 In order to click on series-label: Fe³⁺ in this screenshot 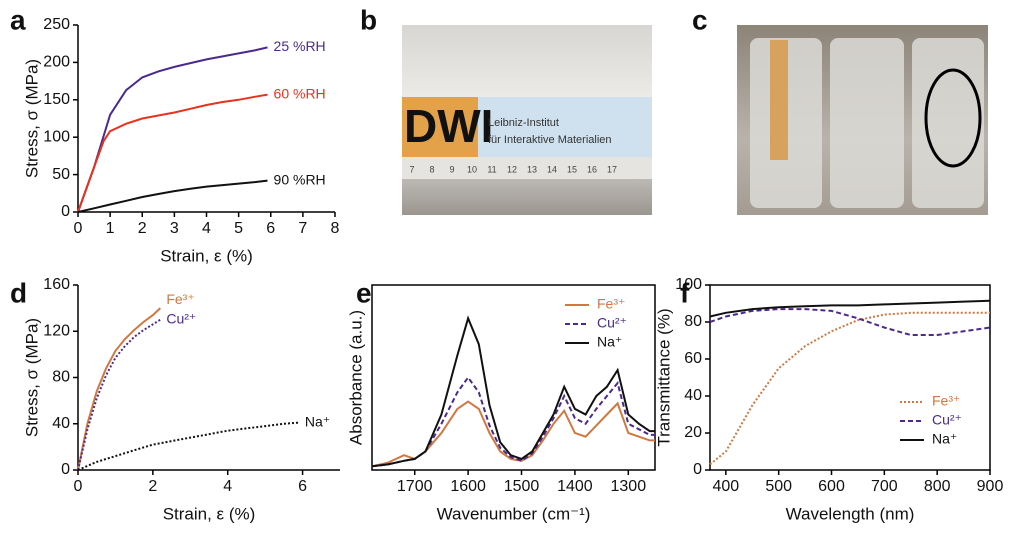, I will do `click(180, 299)`.